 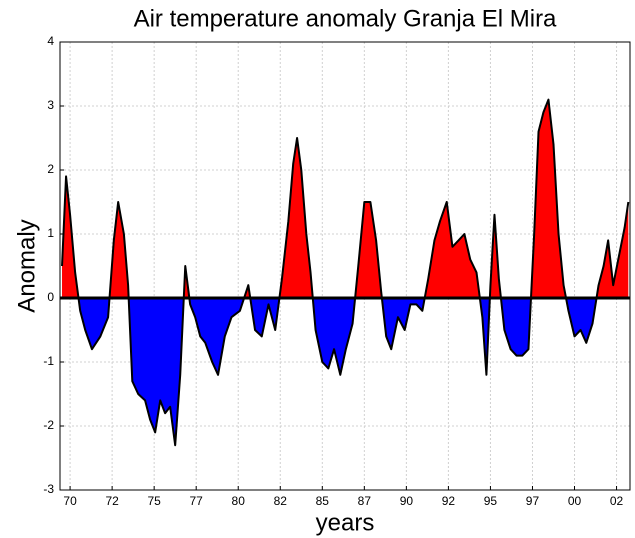 What do you see at coordinates (323, 501) in the screenshot?
I see `x-tick-label: 85` at bounding box center [323, 501].